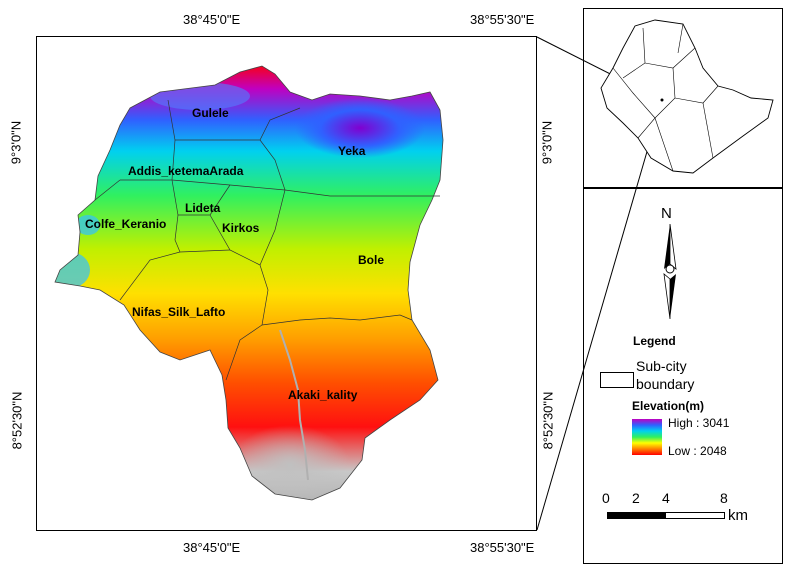 Image resolution: width=785 pixels, height=568 pixels. What do you see at coordinates (665, 384) in the screenshot?
I see `boundary-label-2: boundary` at bounding box center [665, 384].